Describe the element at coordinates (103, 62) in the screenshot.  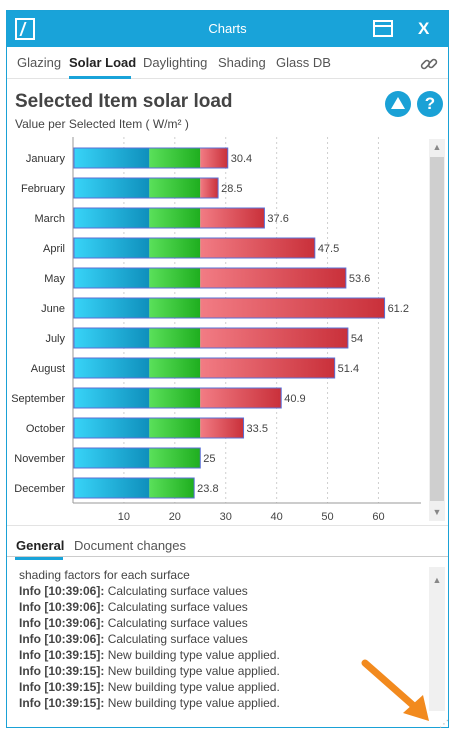
I see `tab-solar-load: Solar Load` at that location.